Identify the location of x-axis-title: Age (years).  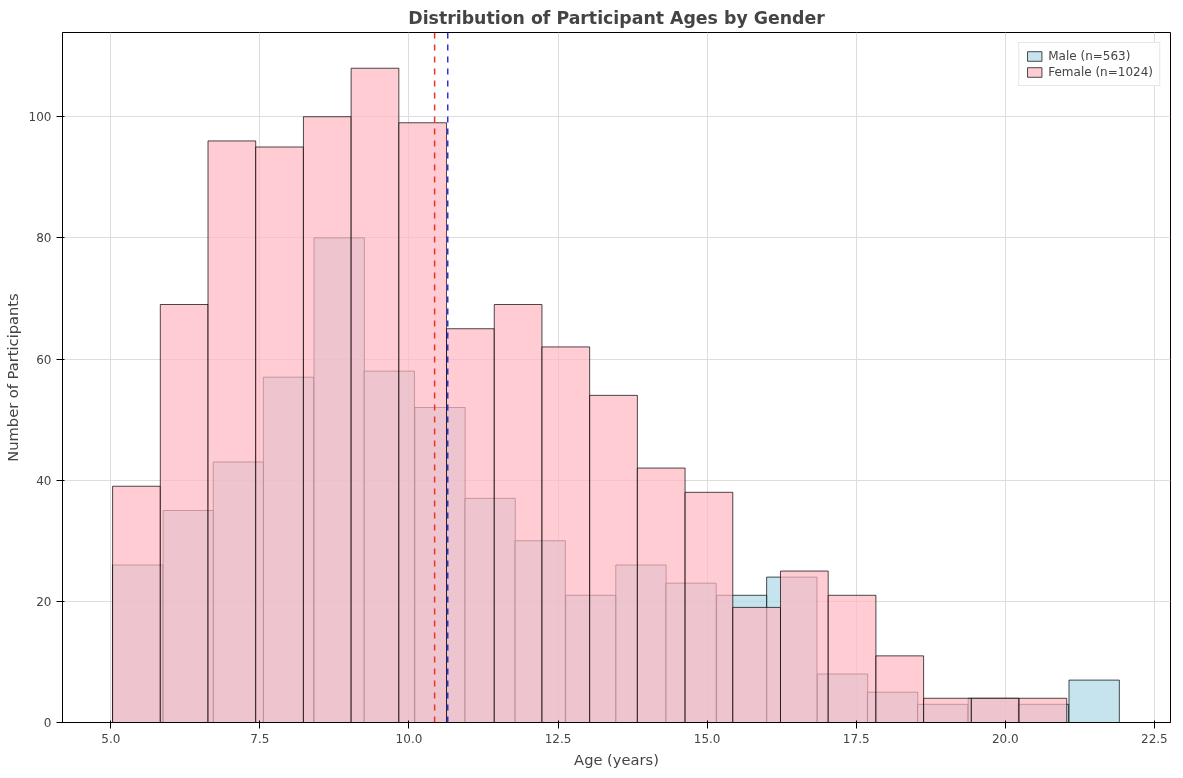
(616, 759).